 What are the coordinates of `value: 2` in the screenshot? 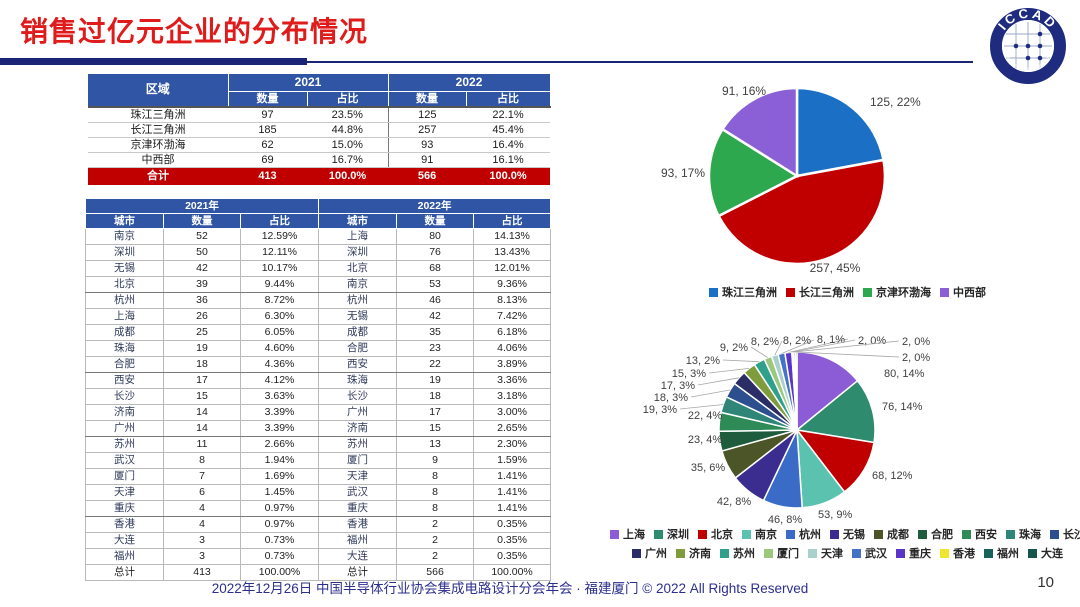 It's located at (435, 540).